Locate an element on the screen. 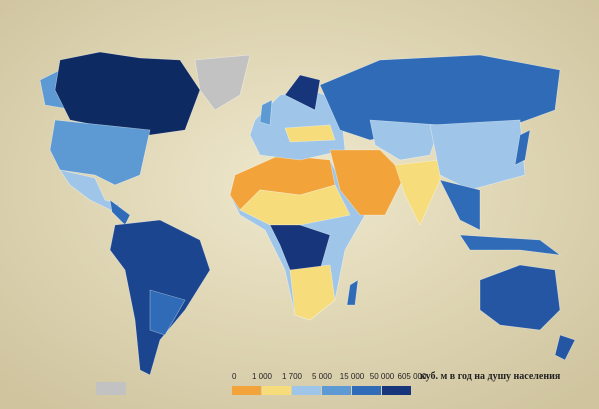 This screenshot has width=599, height=409. no-data-swatch is located at coordinates (111, 388).